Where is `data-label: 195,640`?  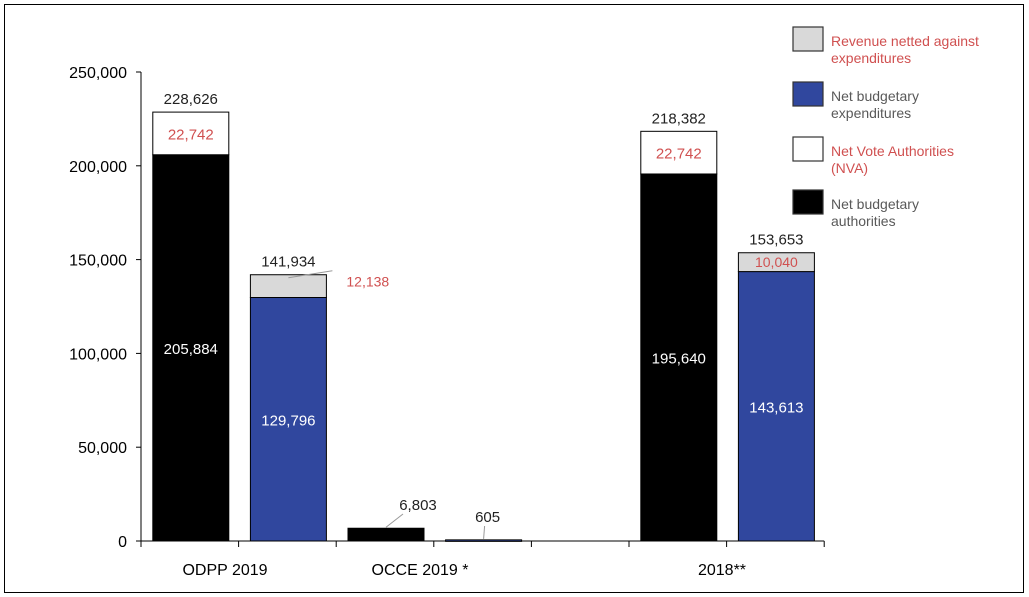 data-label: 195,640 is located at coordinates (679, 358).